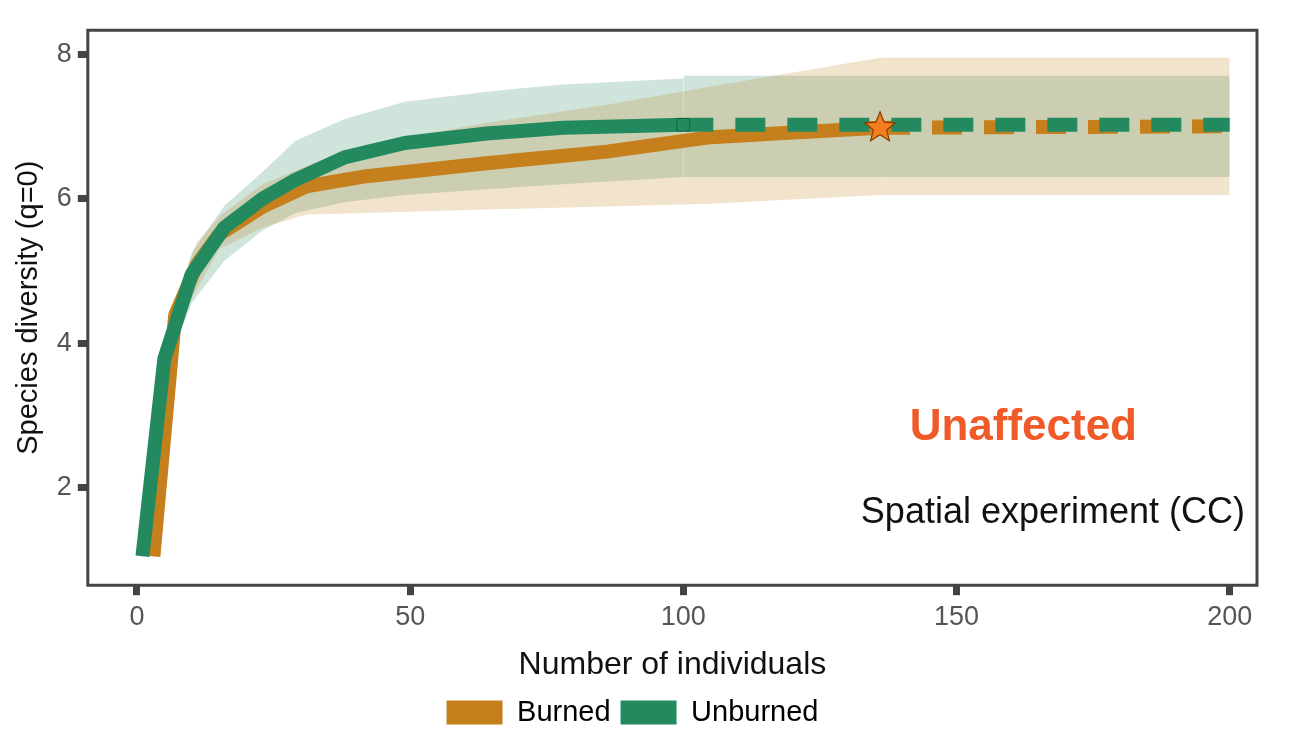 The width and height of the screenshot is (1305, 745). What do you see at coordinates (137, 615) in the screenshot?
I see `x-tick-label: 0` at bounding box center [137, 615].